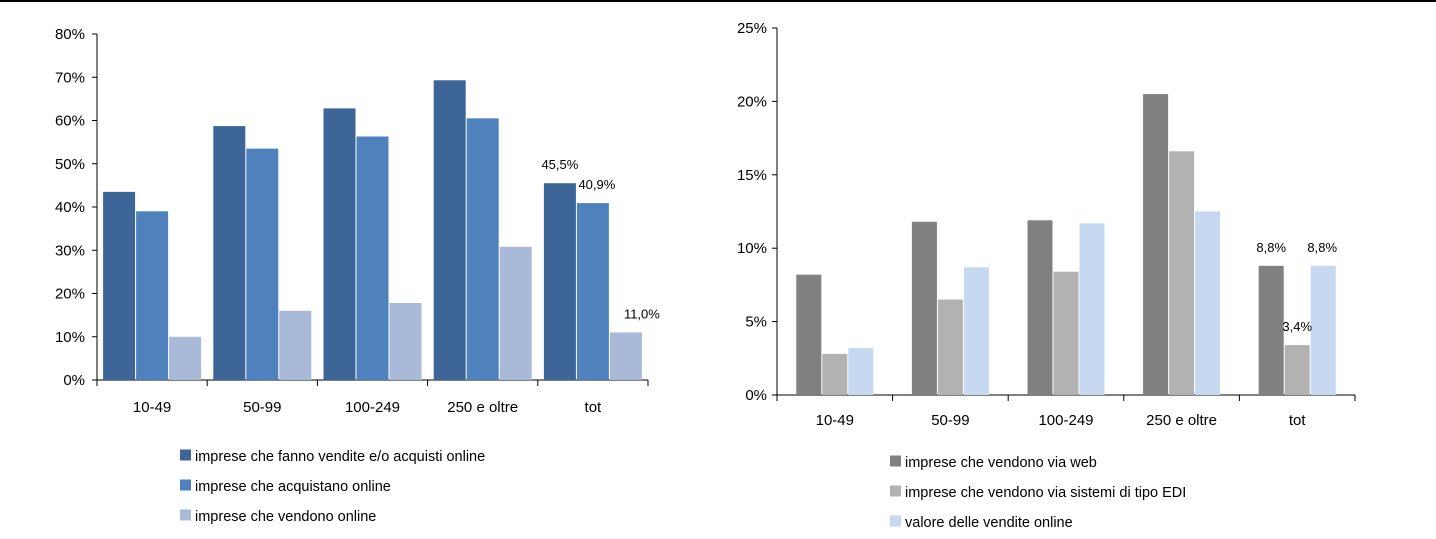 This screenshot has height=539, width=1436. Describe the element at coordinates (70, 164) in the screenshot. I see `y-tick-label: 50%` at that location.